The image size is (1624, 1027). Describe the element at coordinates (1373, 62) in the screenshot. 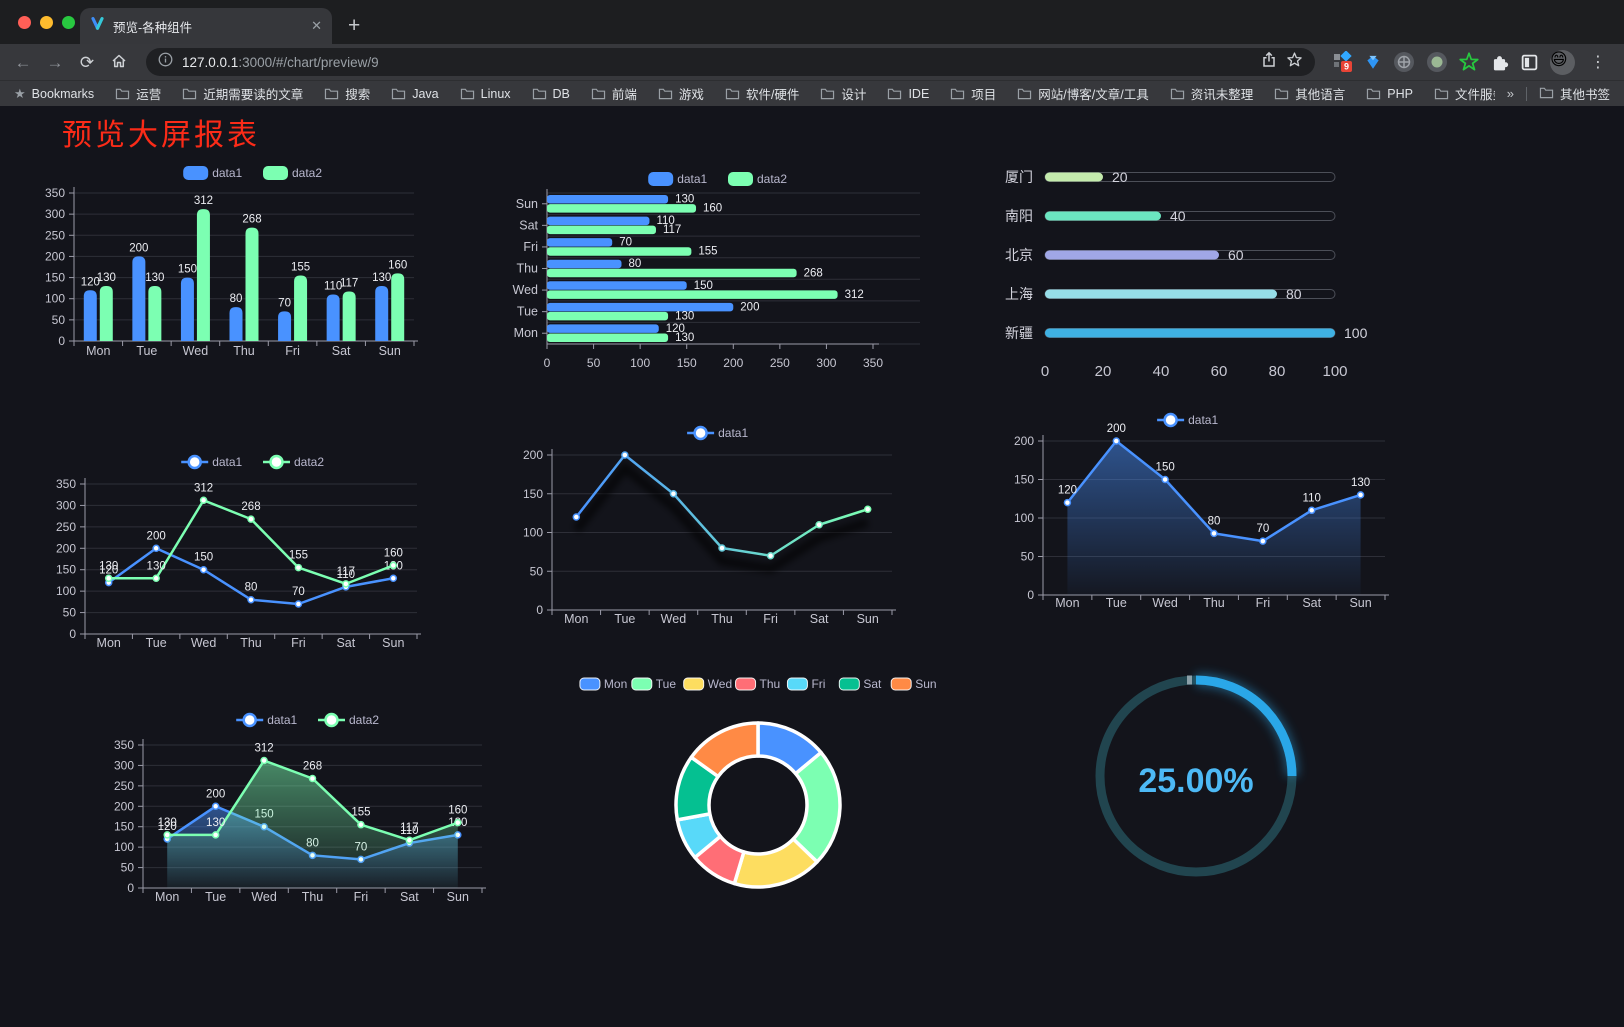

I see `gem-extension-icon` at that location.